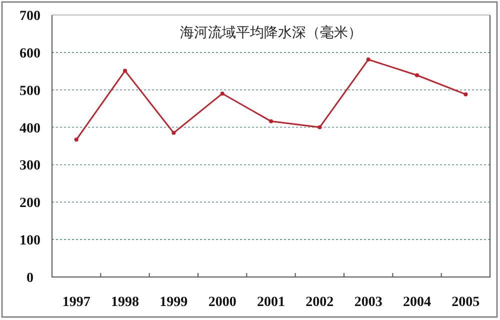 Image resolution: width=500 pixels, height=320 pixels. What do you see at coordinates (30, 16) in the screenshot?
I see `y-tick-label: 700` at bounding box center [30, 16].